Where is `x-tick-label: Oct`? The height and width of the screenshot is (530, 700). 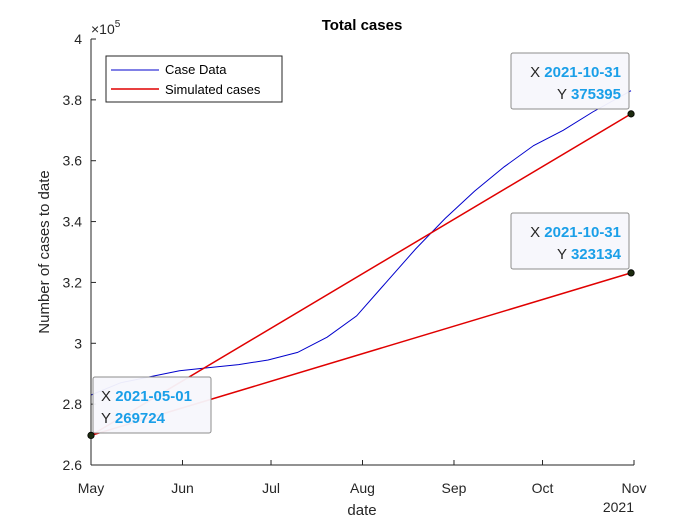 x-tick-label: Oct is located at coordinates (543, 488).